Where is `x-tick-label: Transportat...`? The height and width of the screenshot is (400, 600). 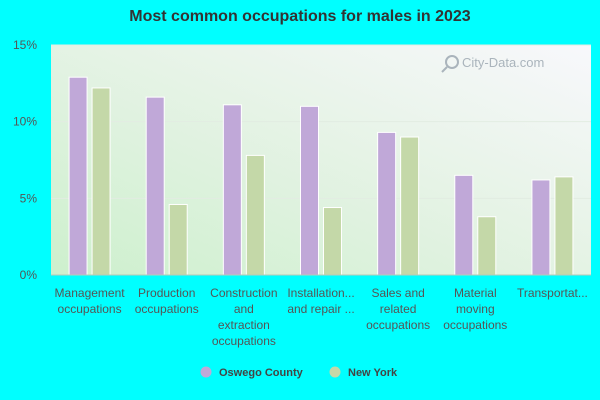 x-tick-label: Transportat... is located at coordinates (552, 293).